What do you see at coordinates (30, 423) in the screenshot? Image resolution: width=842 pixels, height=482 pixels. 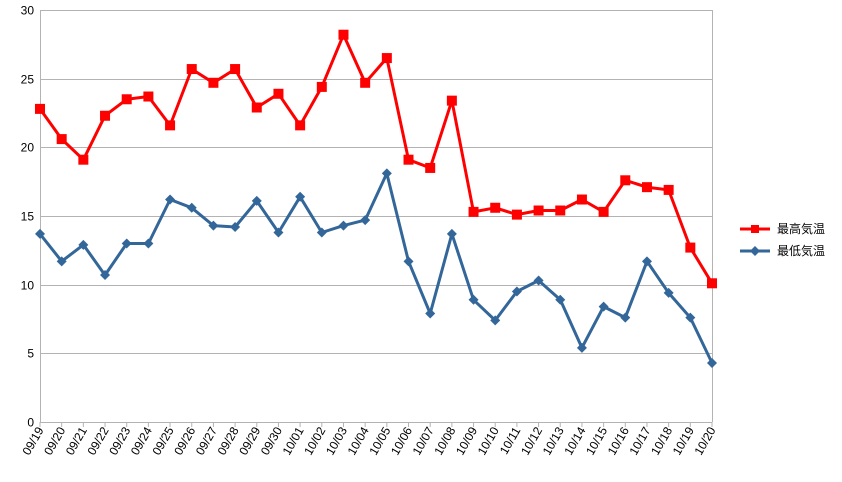 I see `y-tick-label: 0` at bounding box center [30, 423].